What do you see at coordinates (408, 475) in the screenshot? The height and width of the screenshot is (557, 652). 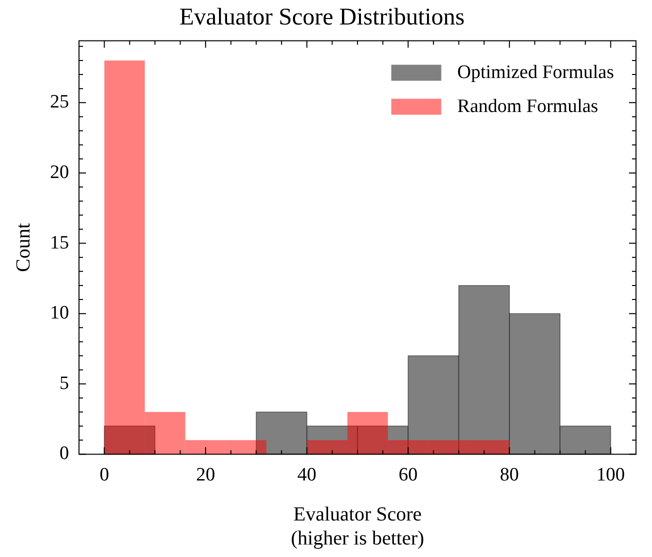 I see `x-tick-label: 60` at bounding box center [408, 475].